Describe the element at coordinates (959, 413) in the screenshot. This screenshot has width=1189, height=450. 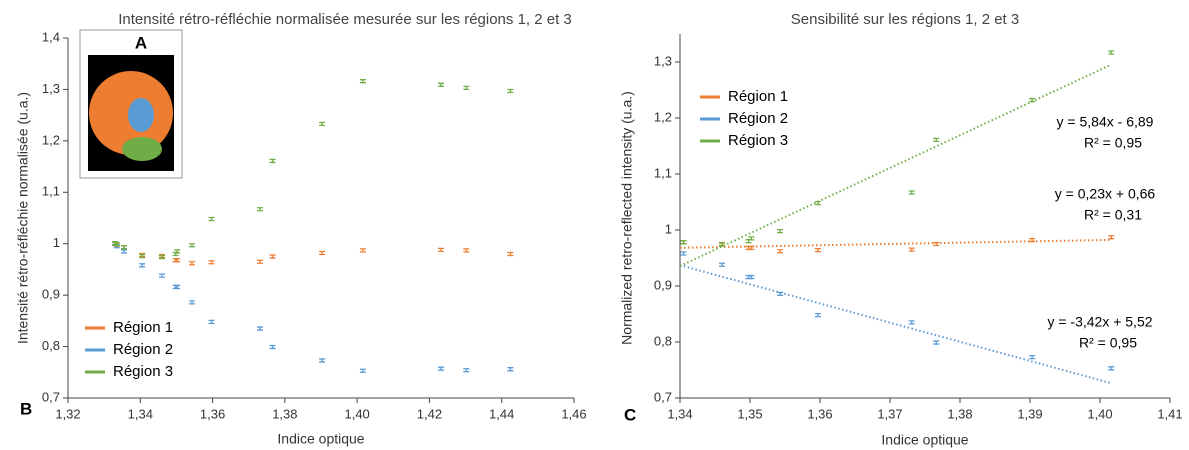
I see `x-tick-label: 1,38` at that location.